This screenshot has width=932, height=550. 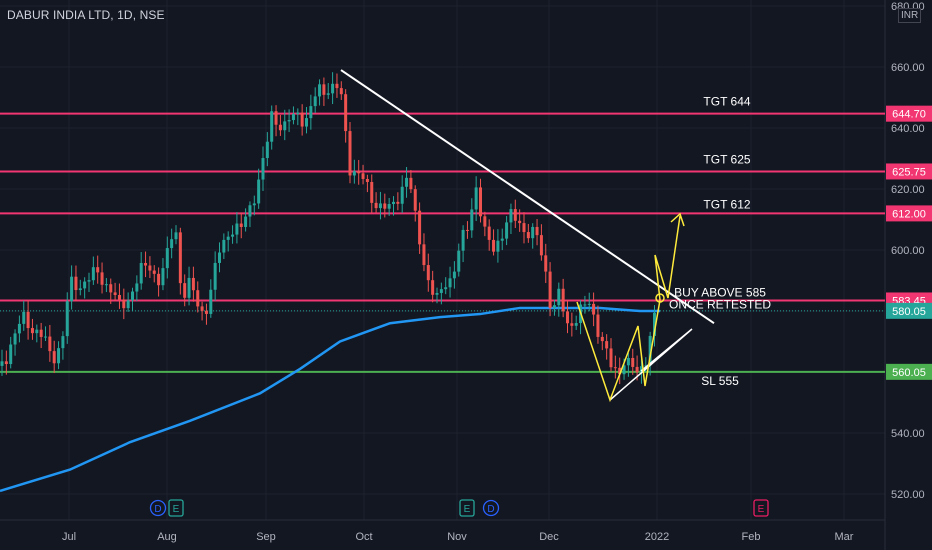 I want to click on price-tag-label: 612.00, so click(x=909, y=214).